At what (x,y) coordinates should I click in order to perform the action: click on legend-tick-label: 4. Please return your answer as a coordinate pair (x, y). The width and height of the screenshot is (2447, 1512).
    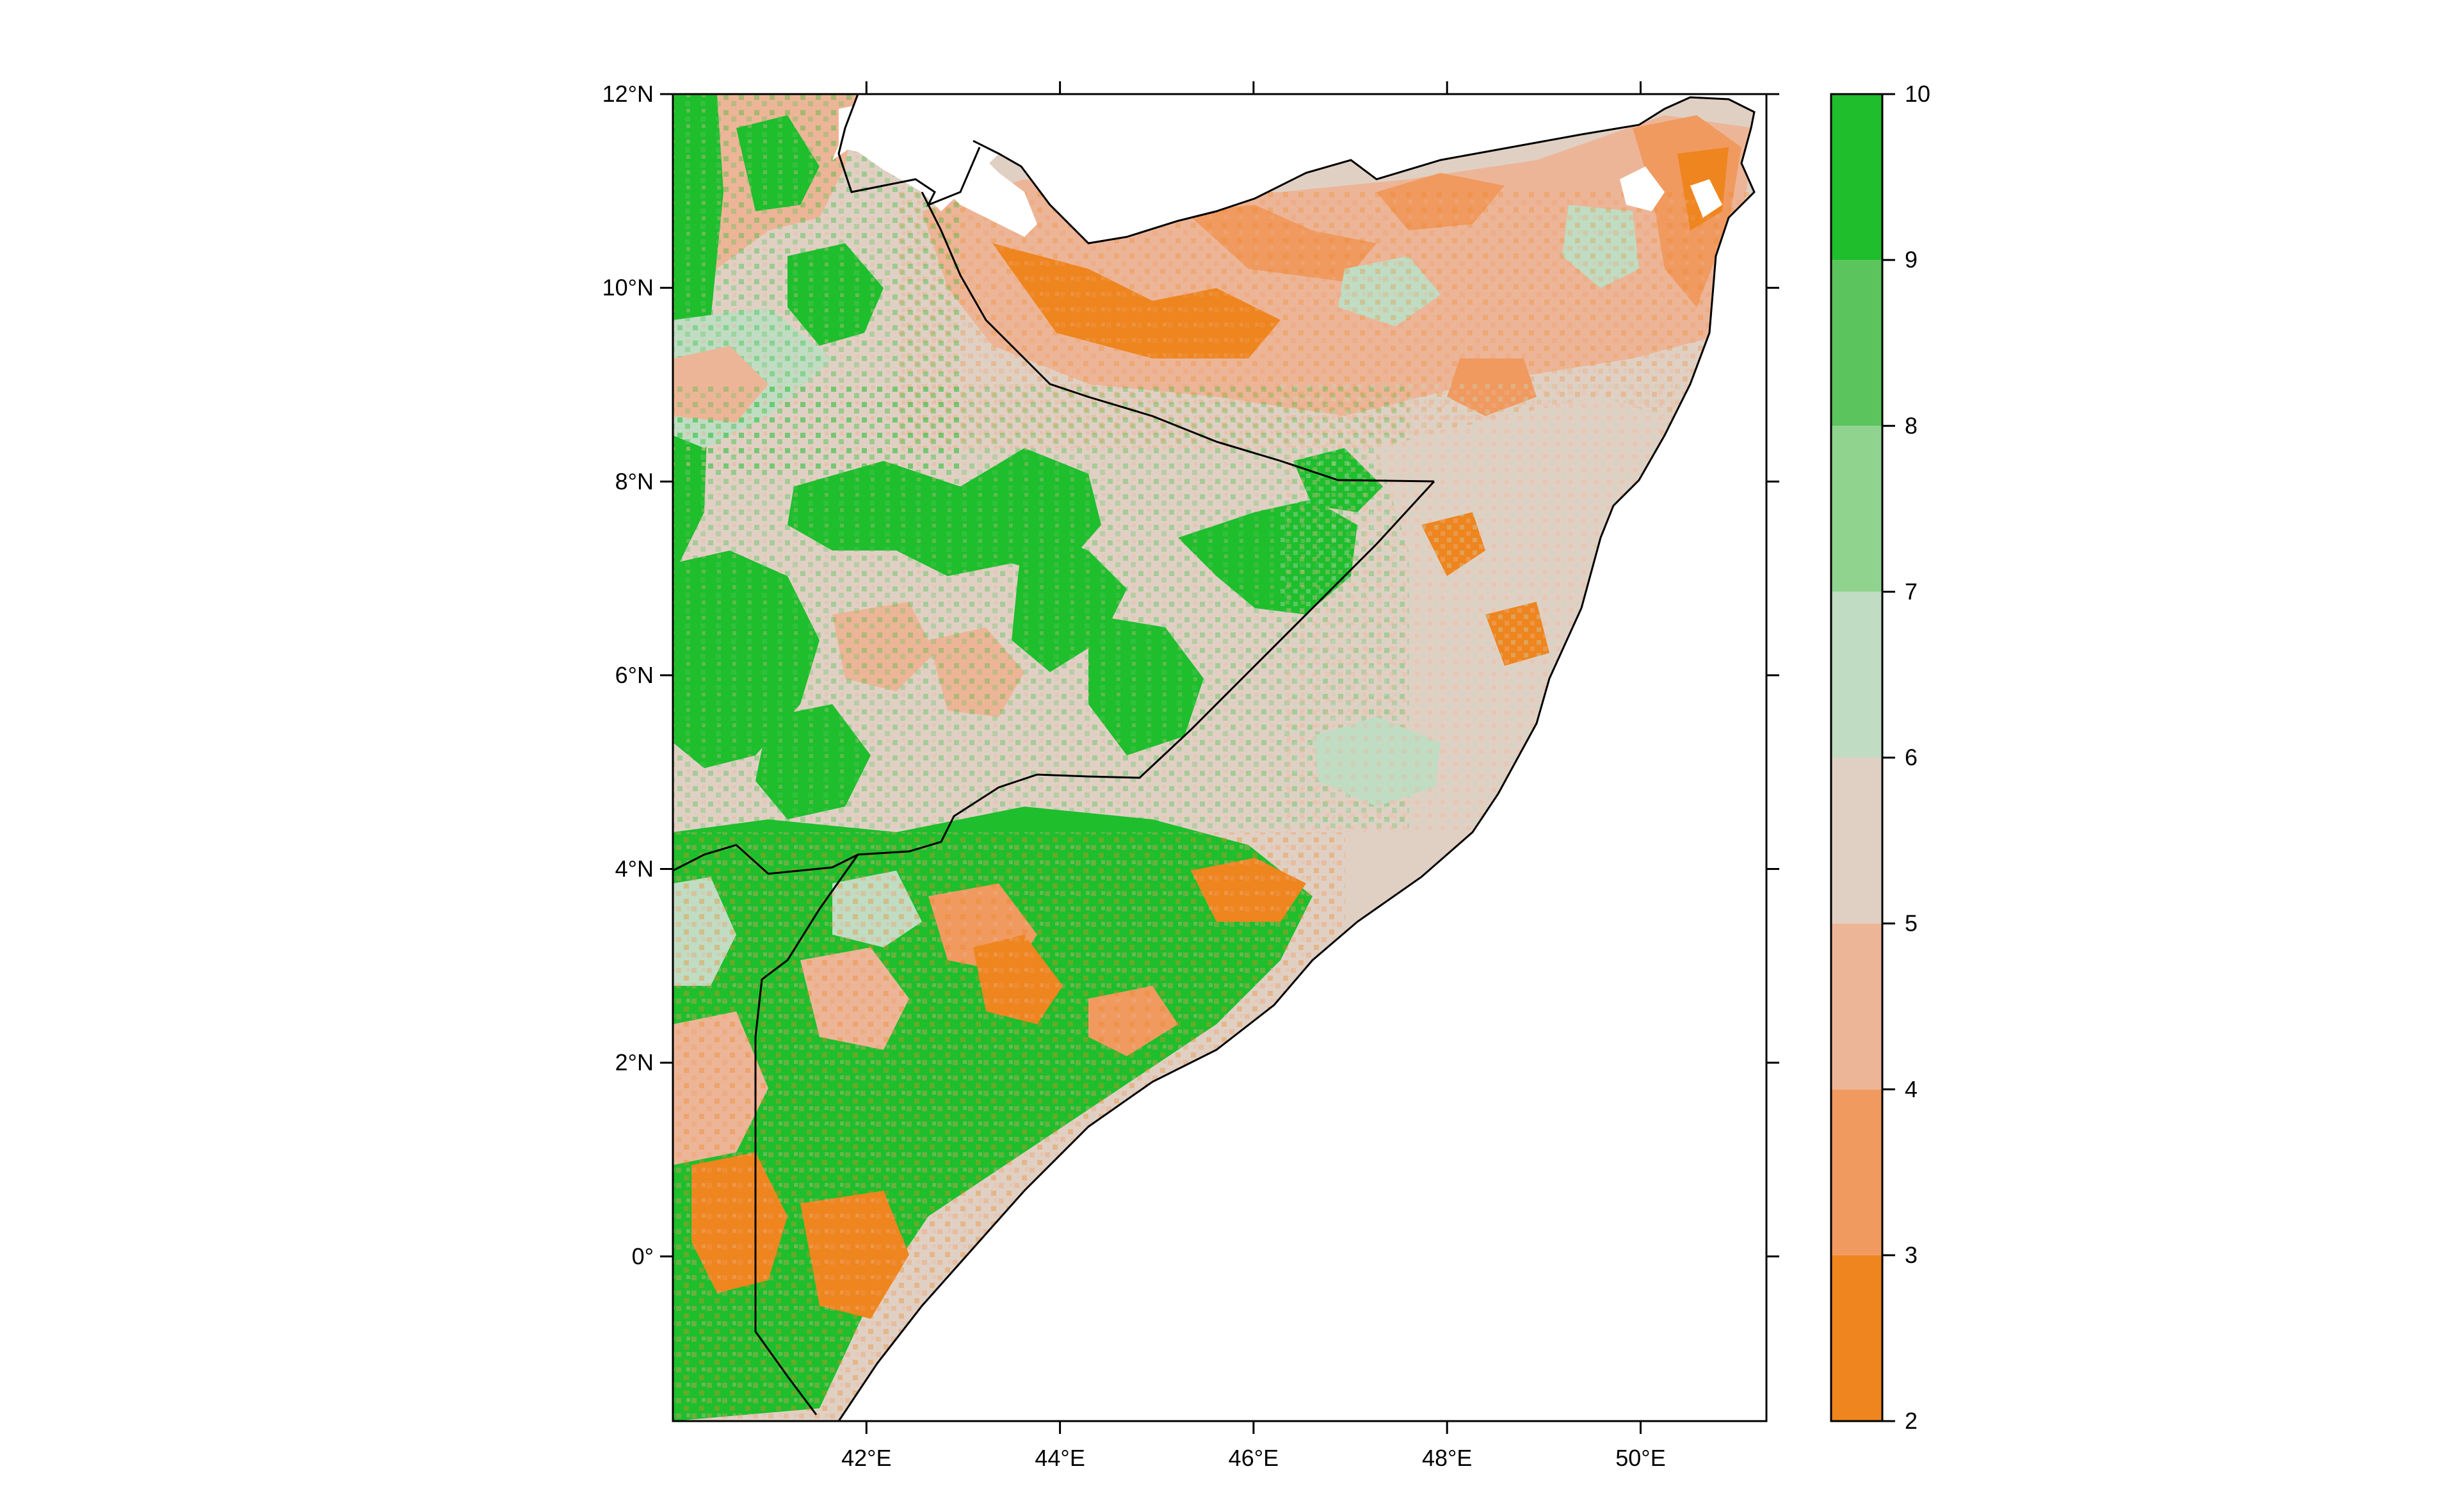
    Looking at the image, I should click on (1911, 1089).